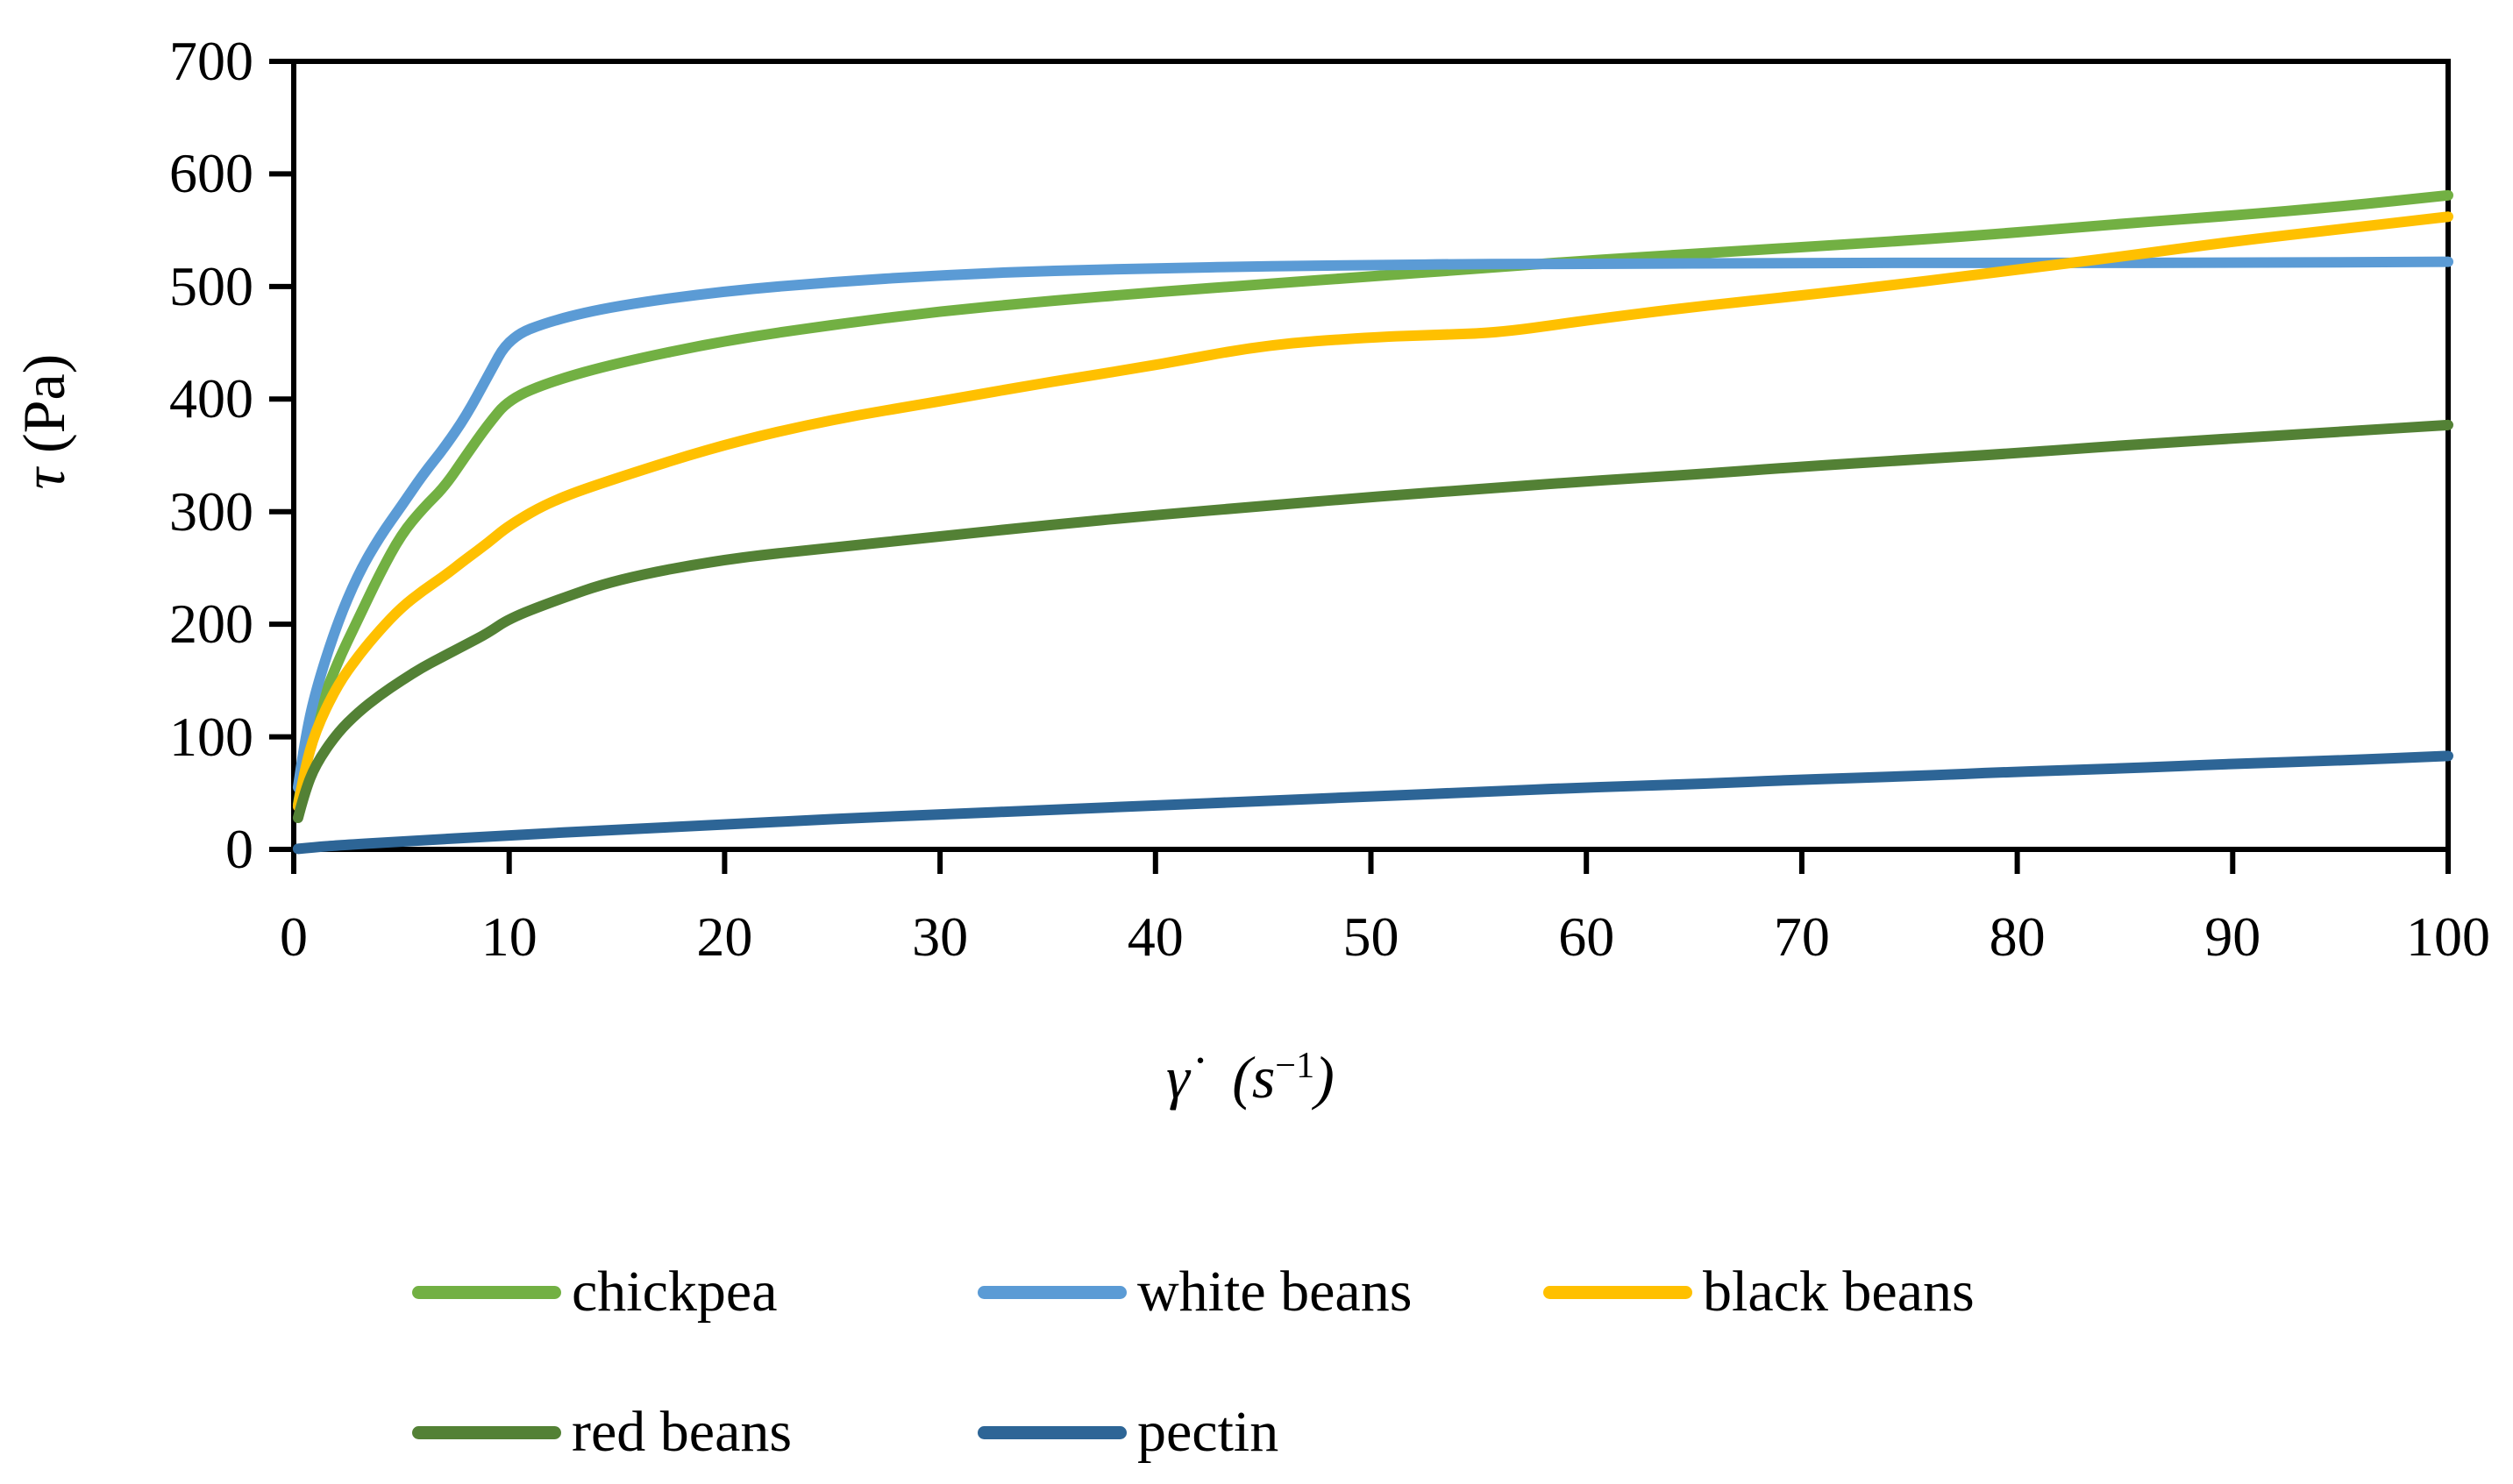  What do you see at coordinates (486, 1432) in the screenshot?
I see `legend-swatch-red-beans` at bounding box center [486, 1432].